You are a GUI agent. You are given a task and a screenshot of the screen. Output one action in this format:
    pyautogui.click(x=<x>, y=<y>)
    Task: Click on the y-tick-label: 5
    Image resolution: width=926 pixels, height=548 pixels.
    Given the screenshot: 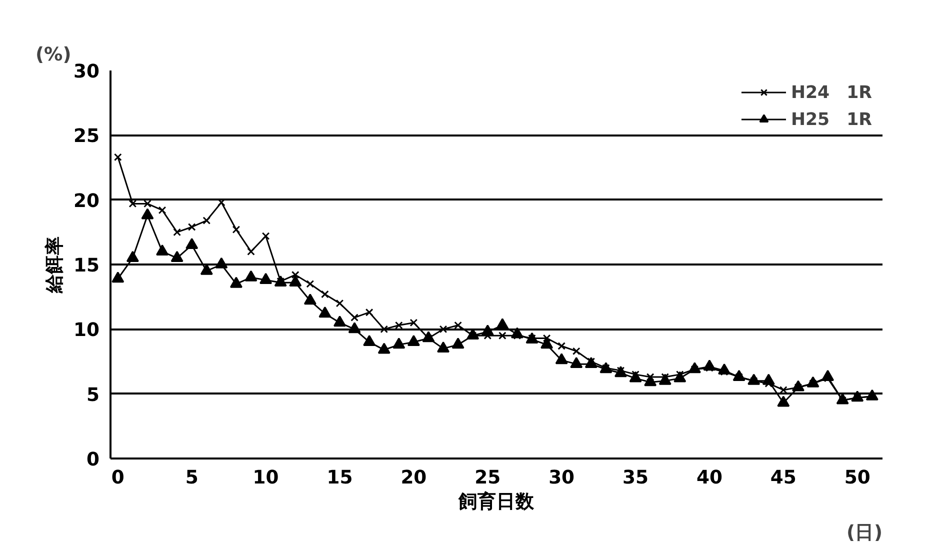 What is the action you would take?
    pyautogui.click(x=93, y=395)
    